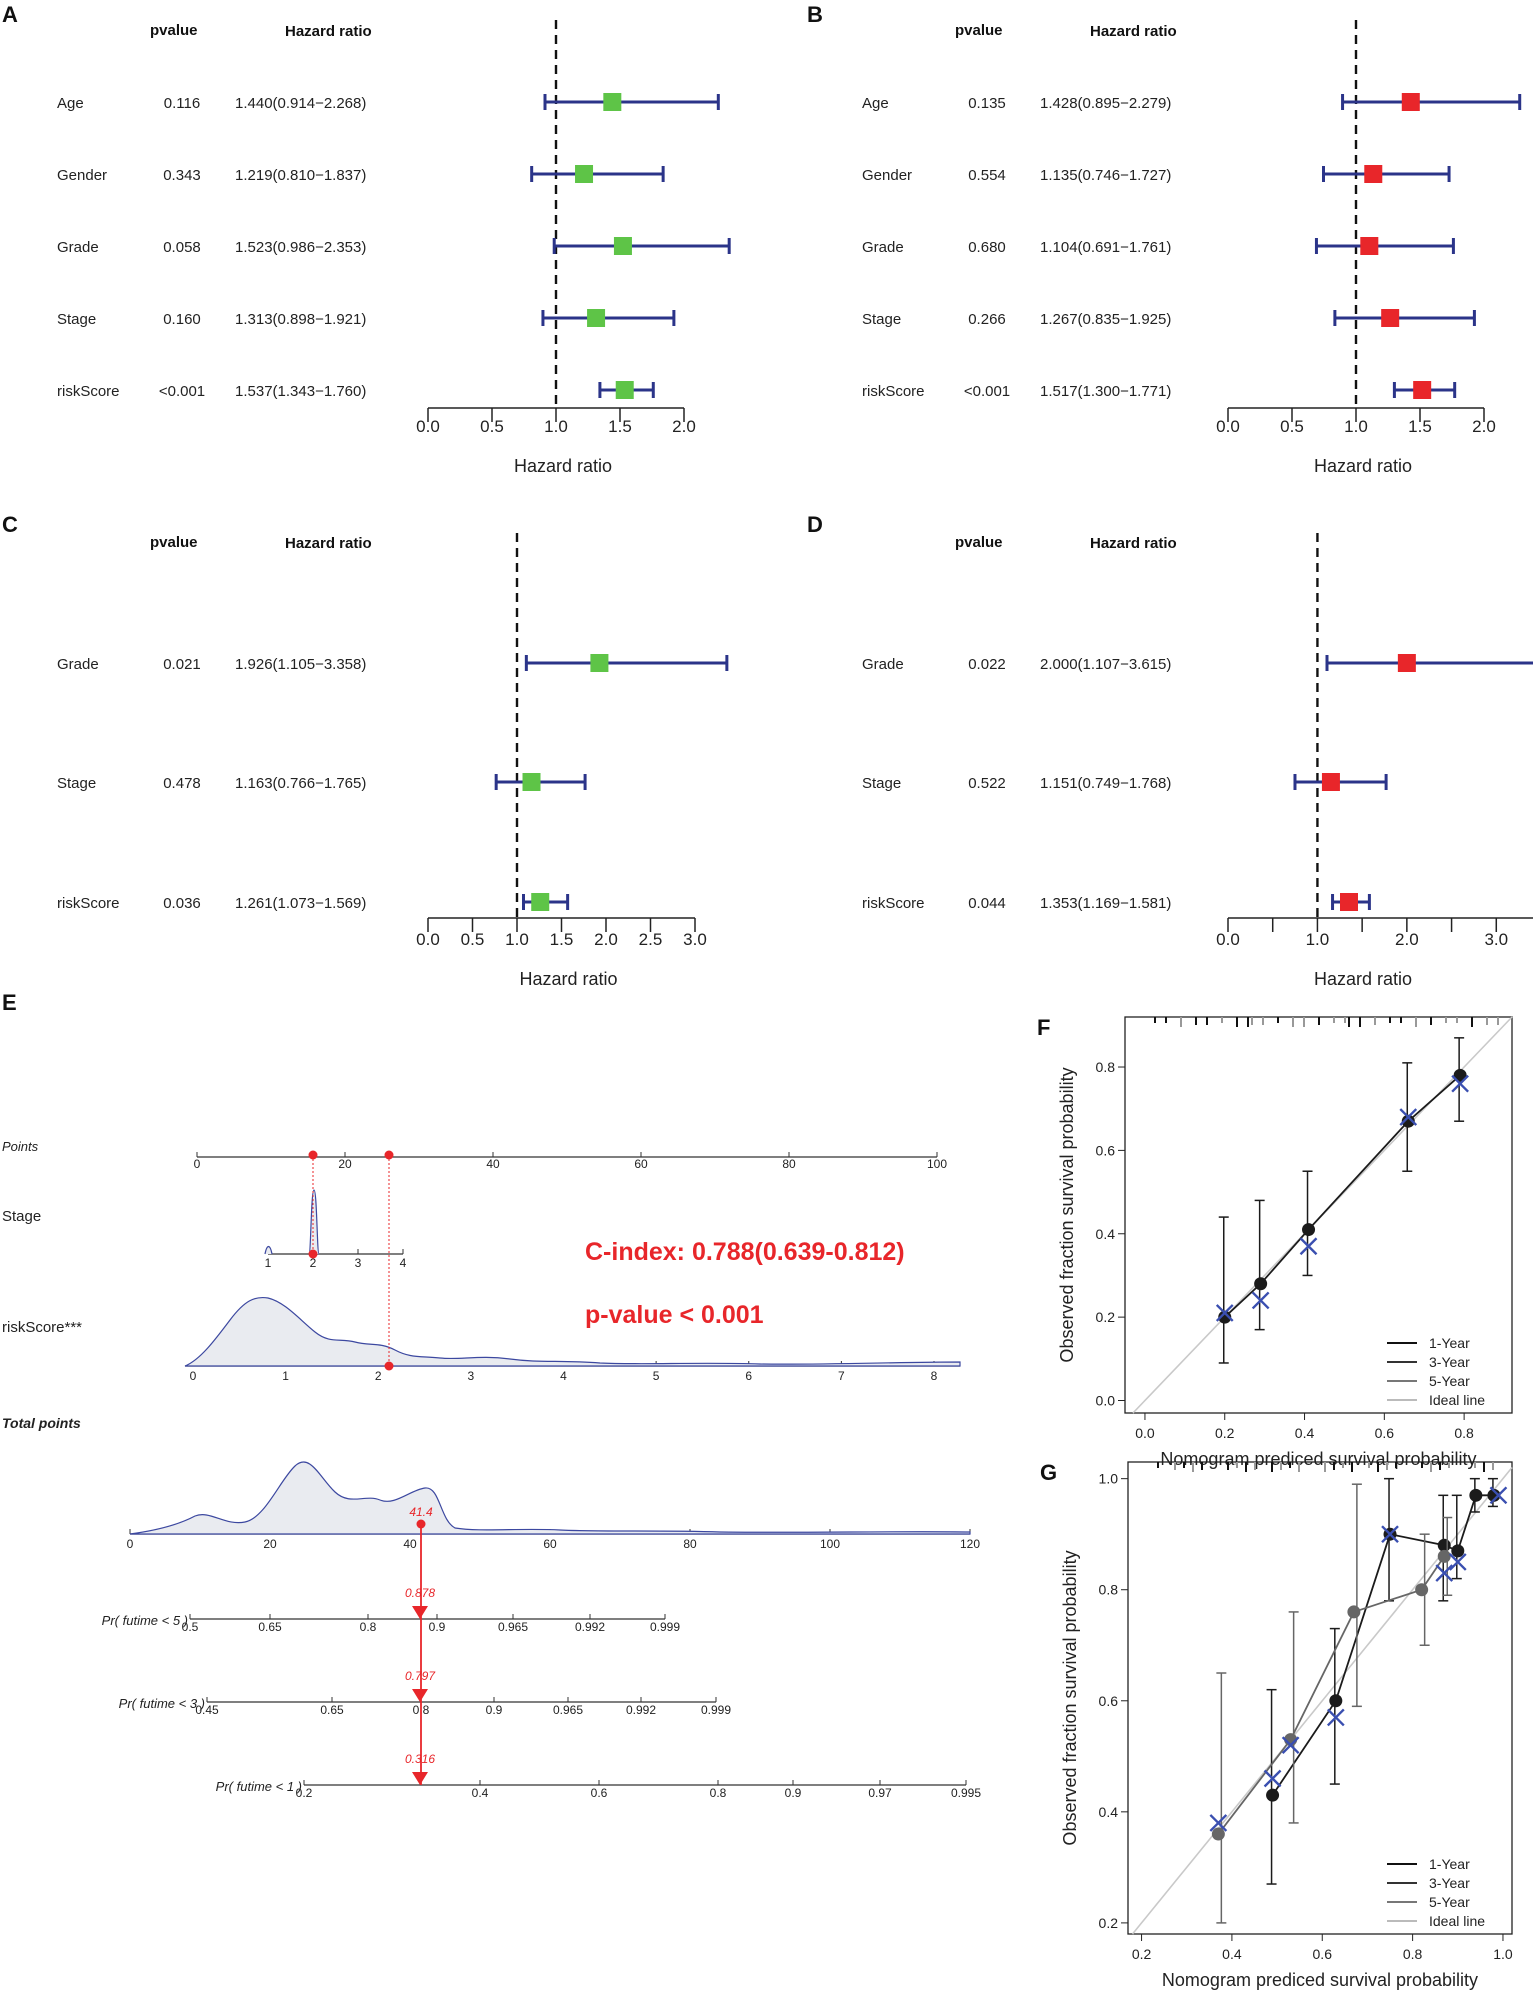 The width and height of the screenshot is (1535, 2000). I want to click on plot-frame, so click(1320, 1698).